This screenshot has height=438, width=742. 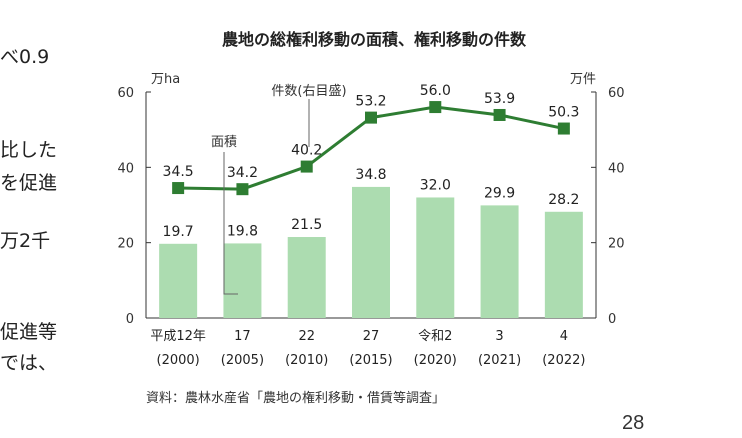 I want to click on chart-title: 農地の総権利移動の面積、権利移動の件数, so click(x=374, y=39).